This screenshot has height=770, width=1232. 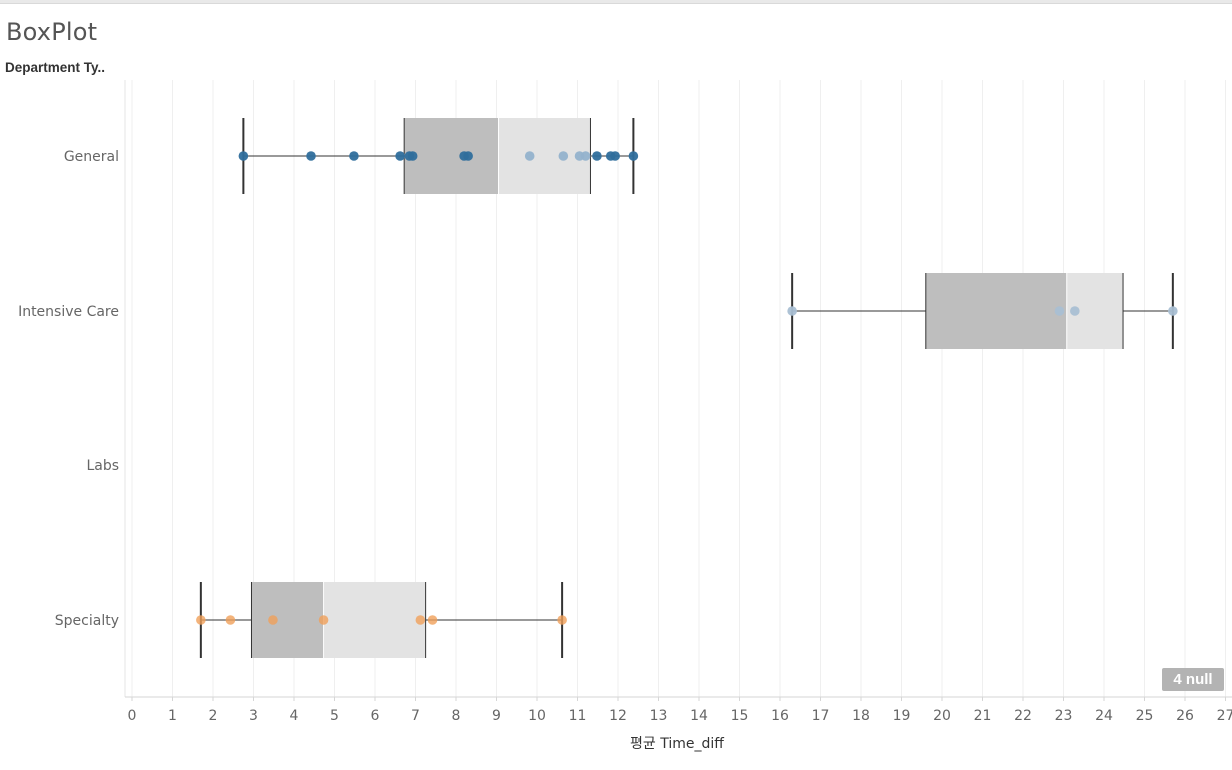 I want to click on x-tick-label: 11, so click(x=578, y=716).